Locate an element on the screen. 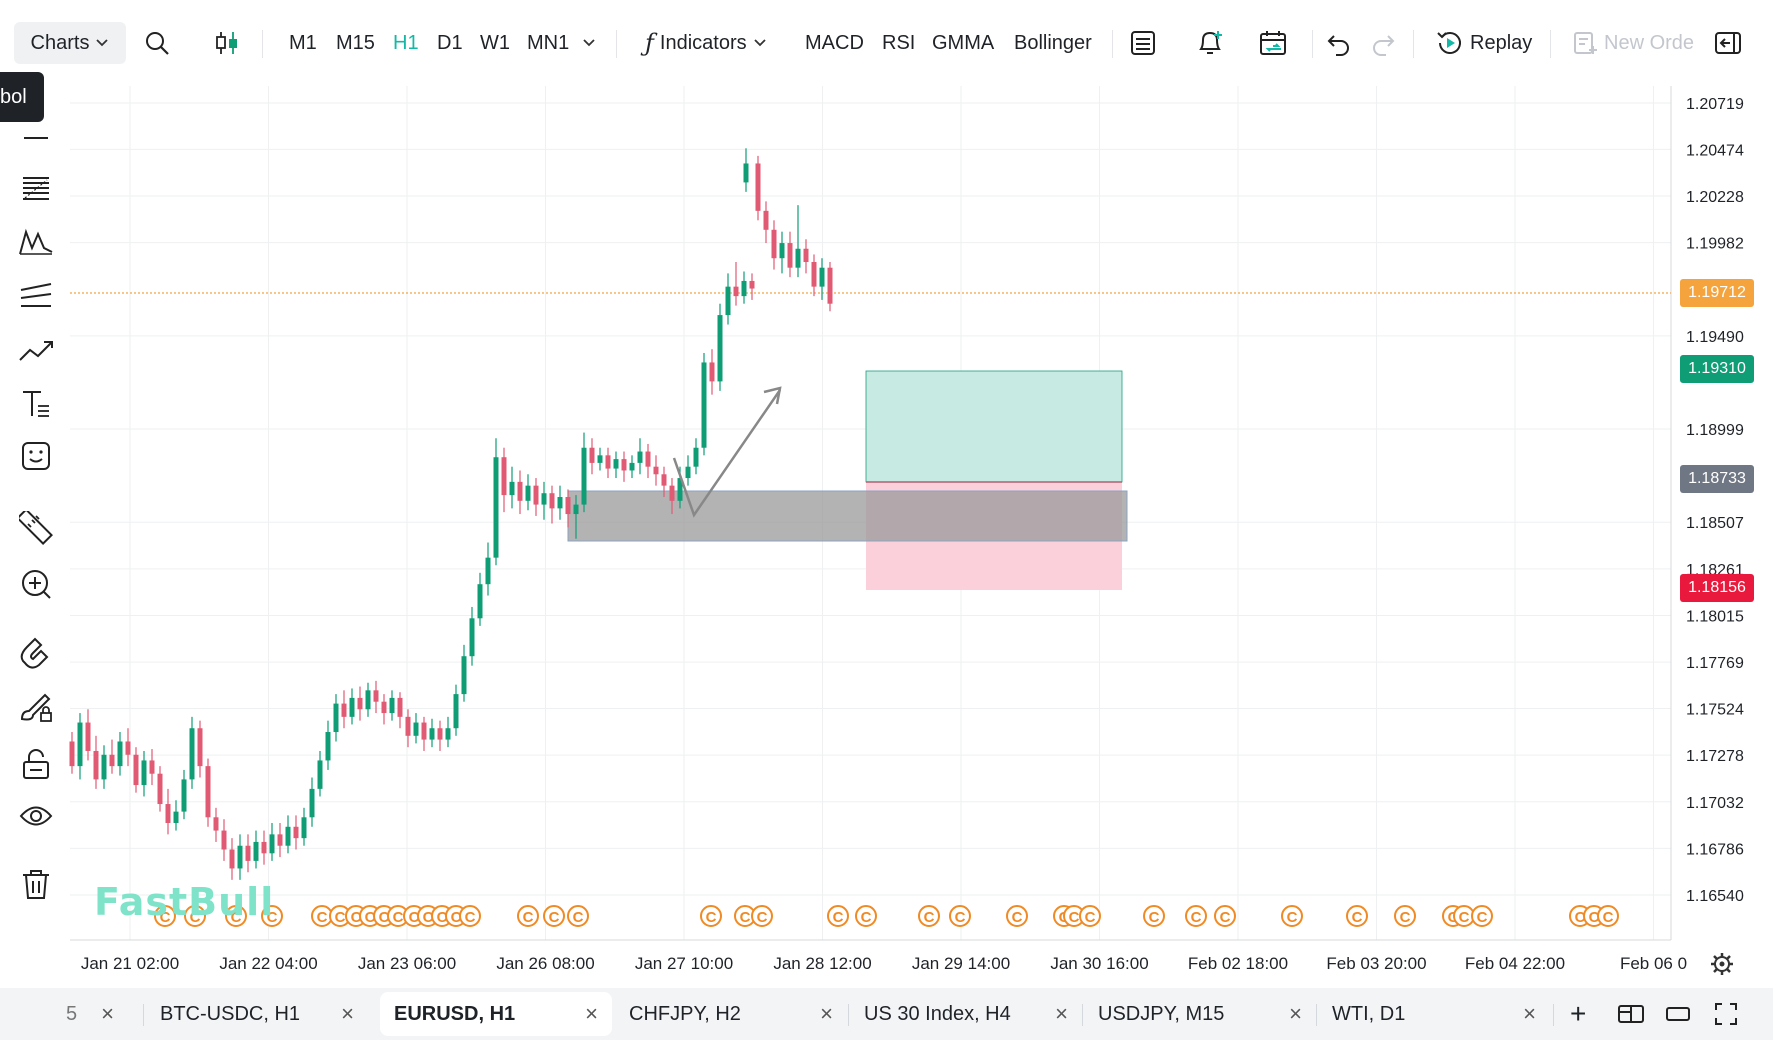  add-tab-button: + is located at coordinates (1585, 1014).